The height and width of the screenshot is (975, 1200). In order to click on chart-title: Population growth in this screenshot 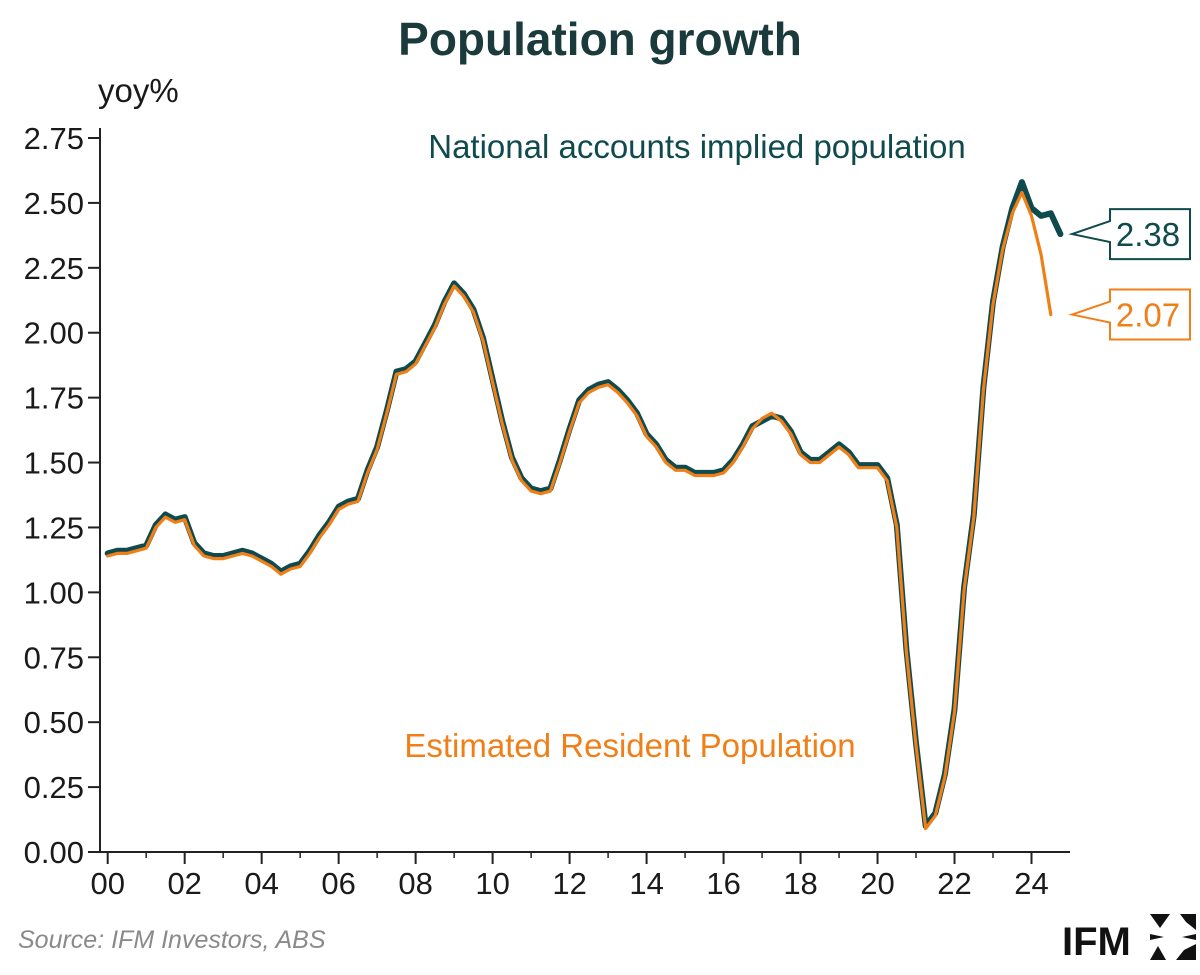, I will do `click(600, 39)`.